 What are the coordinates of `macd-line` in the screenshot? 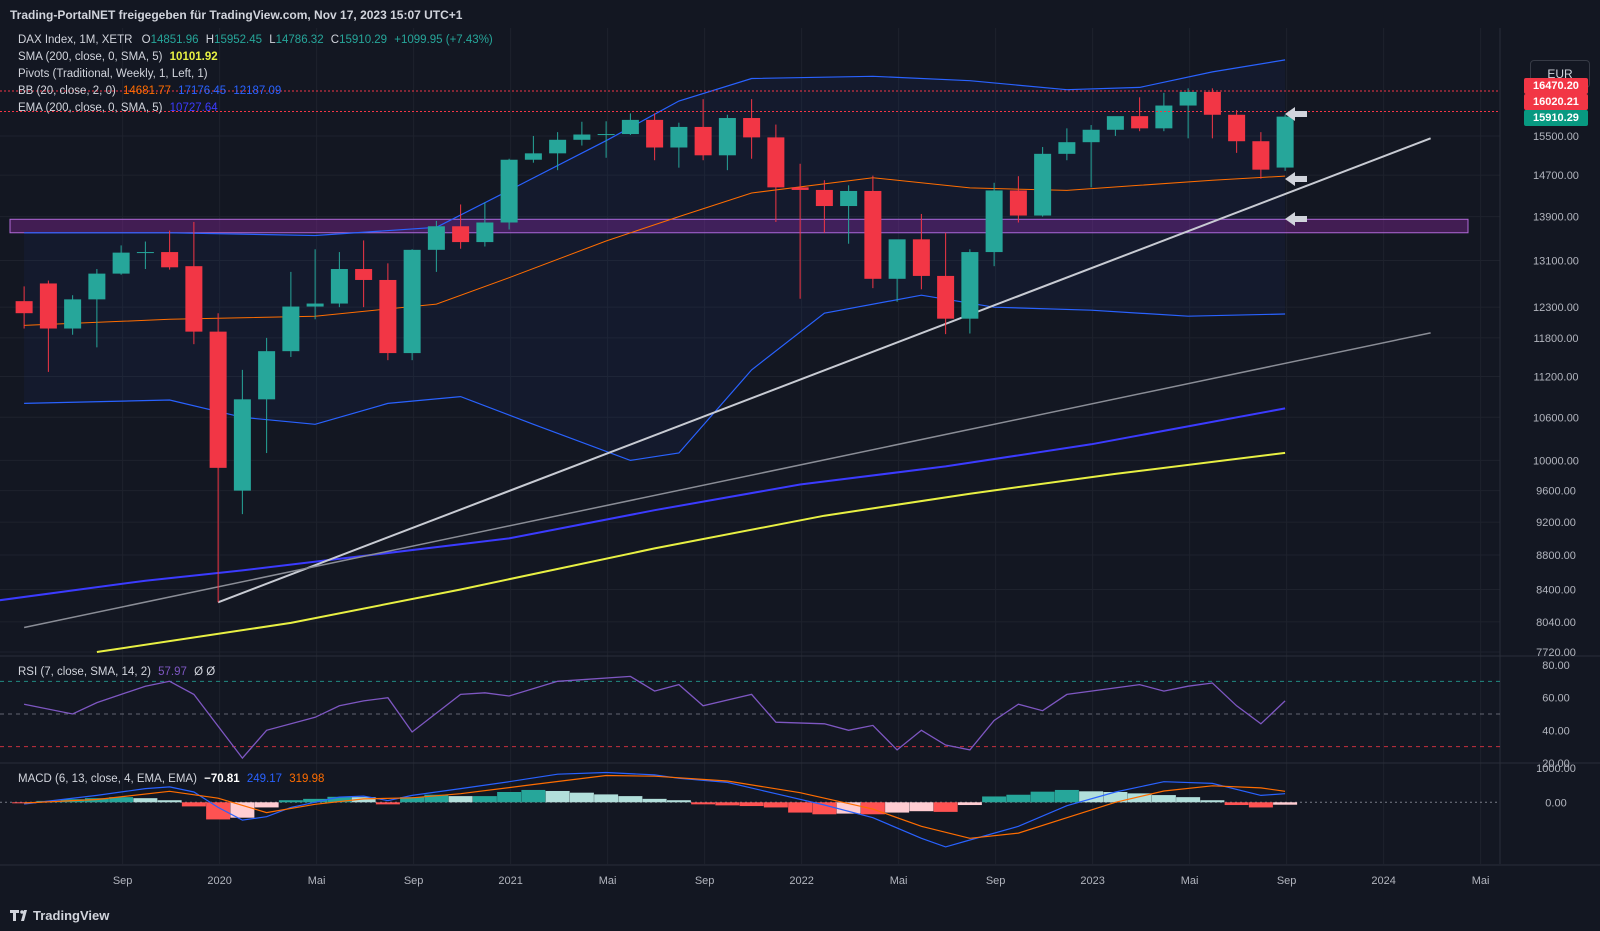 It's located at (655, 809).